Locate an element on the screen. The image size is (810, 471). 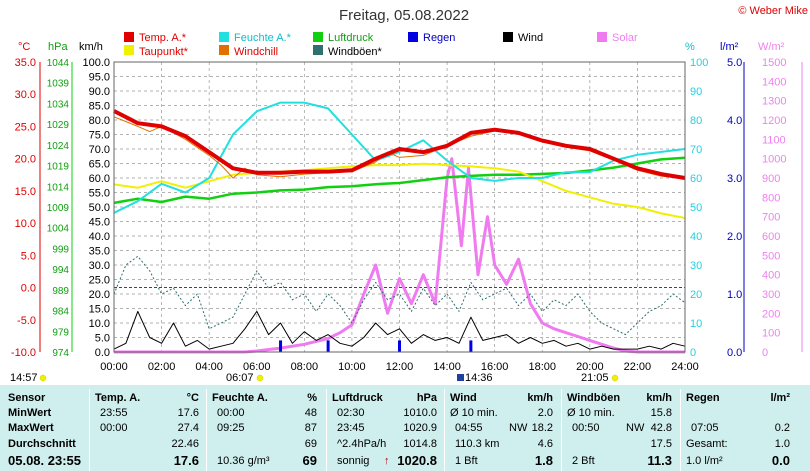
min-temp-time: 23:55 is located at coordinates (114, 413).